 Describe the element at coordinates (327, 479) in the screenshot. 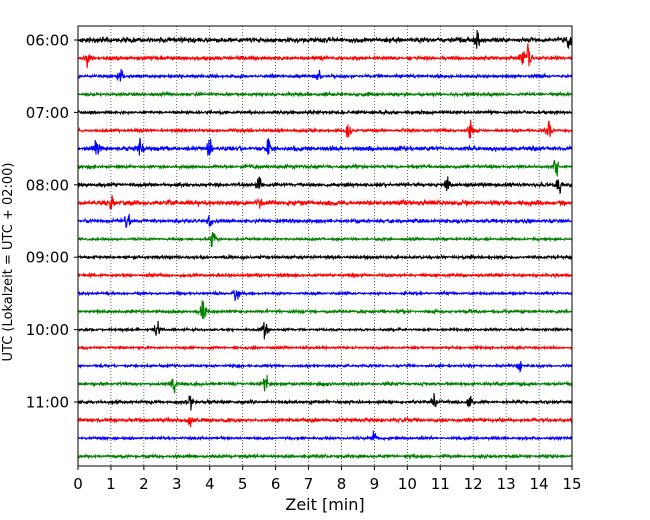

I see `x-axis-ticks: 0 1 2 3 4 5 6 7 8 9 10 11 12 13 14 15` at that location.